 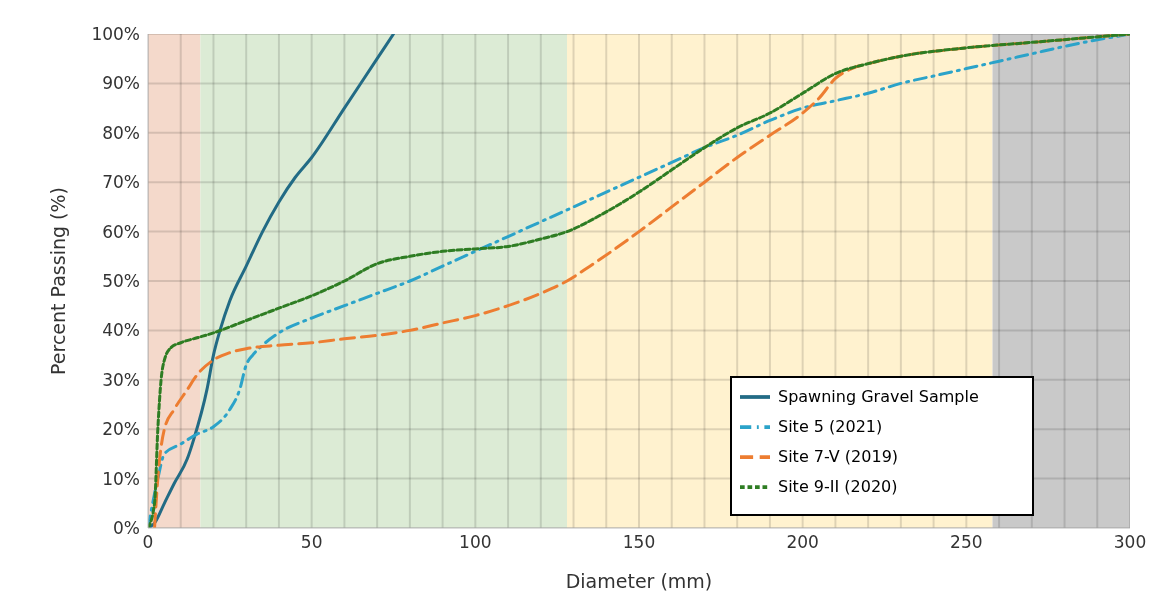 What do you see at coordinates (639, 542) in the screenshot?
I see `x-tick-label: 150` at bounding box center [639, 542].